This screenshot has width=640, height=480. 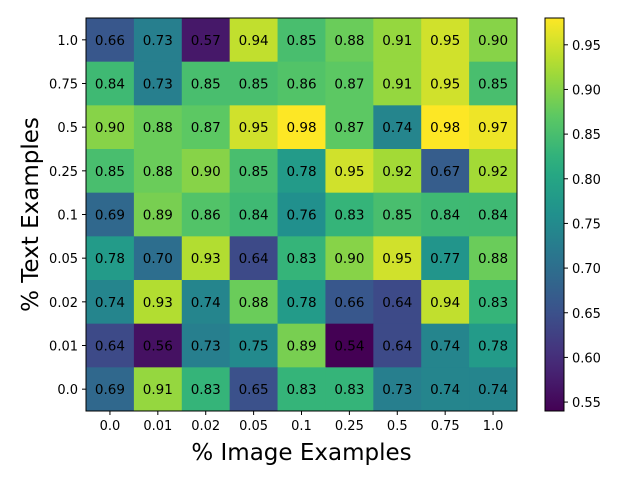 I want to click on cell-value-label: 0.86, so click(x=206, y=216).